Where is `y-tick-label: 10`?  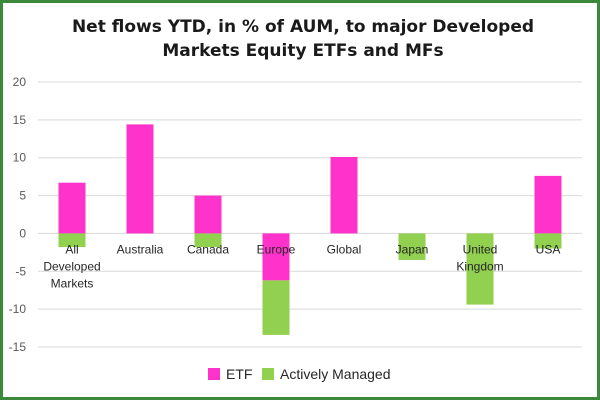 y-tick-label: 10 is located at coordinates (20, 158).